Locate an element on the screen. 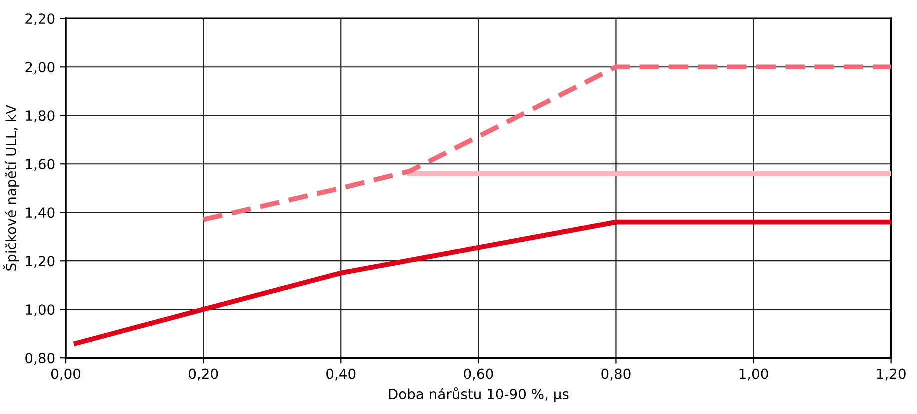 Image resolution: width=917 pixels, height=414 pixels. y-tick-label: 1,00 is located at coordinates (40, 310).